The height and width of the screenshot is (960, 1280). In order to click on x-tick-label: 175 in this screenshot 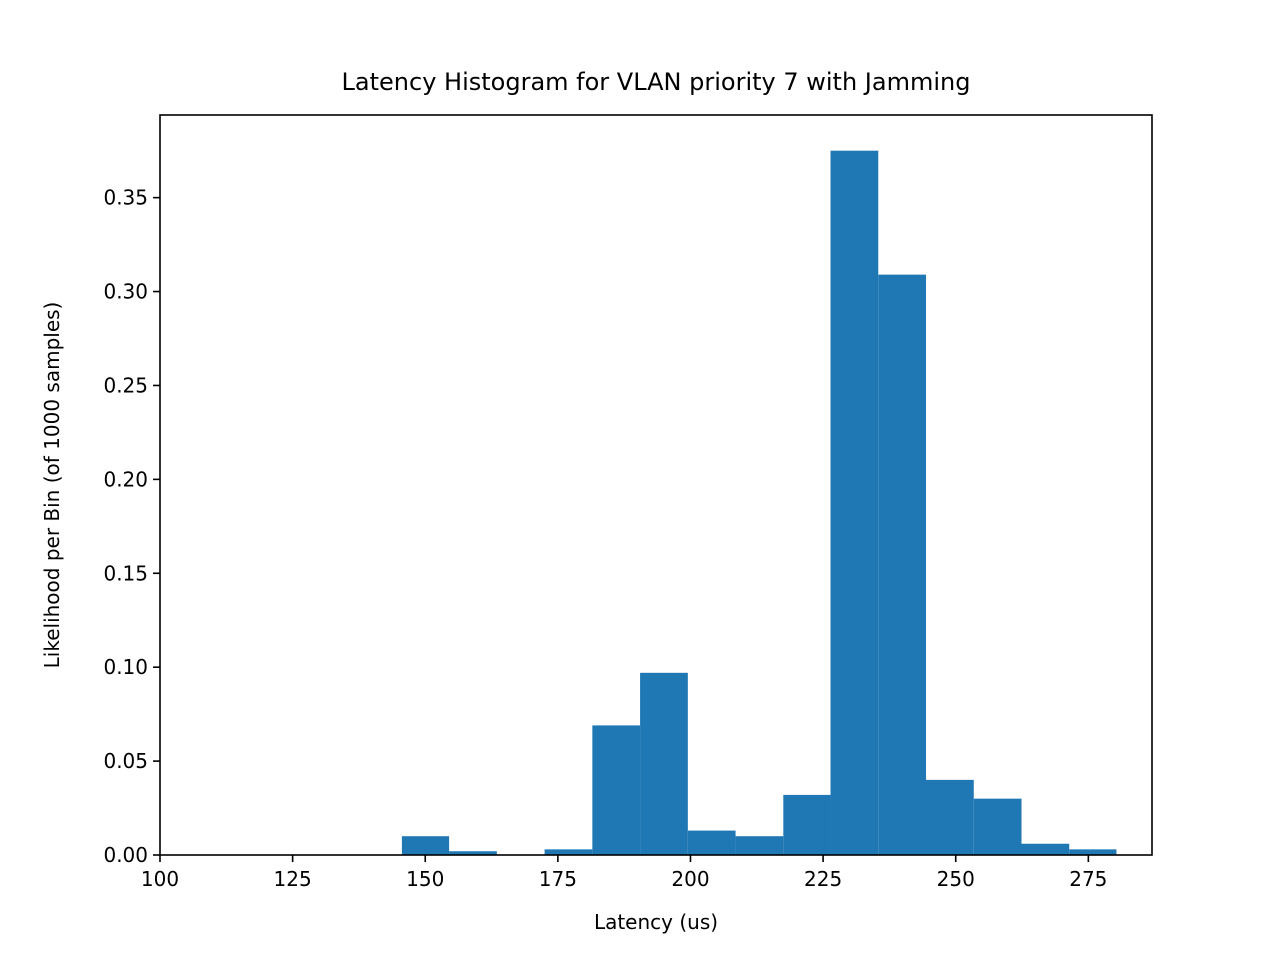, I will do `click(558, 879)`.